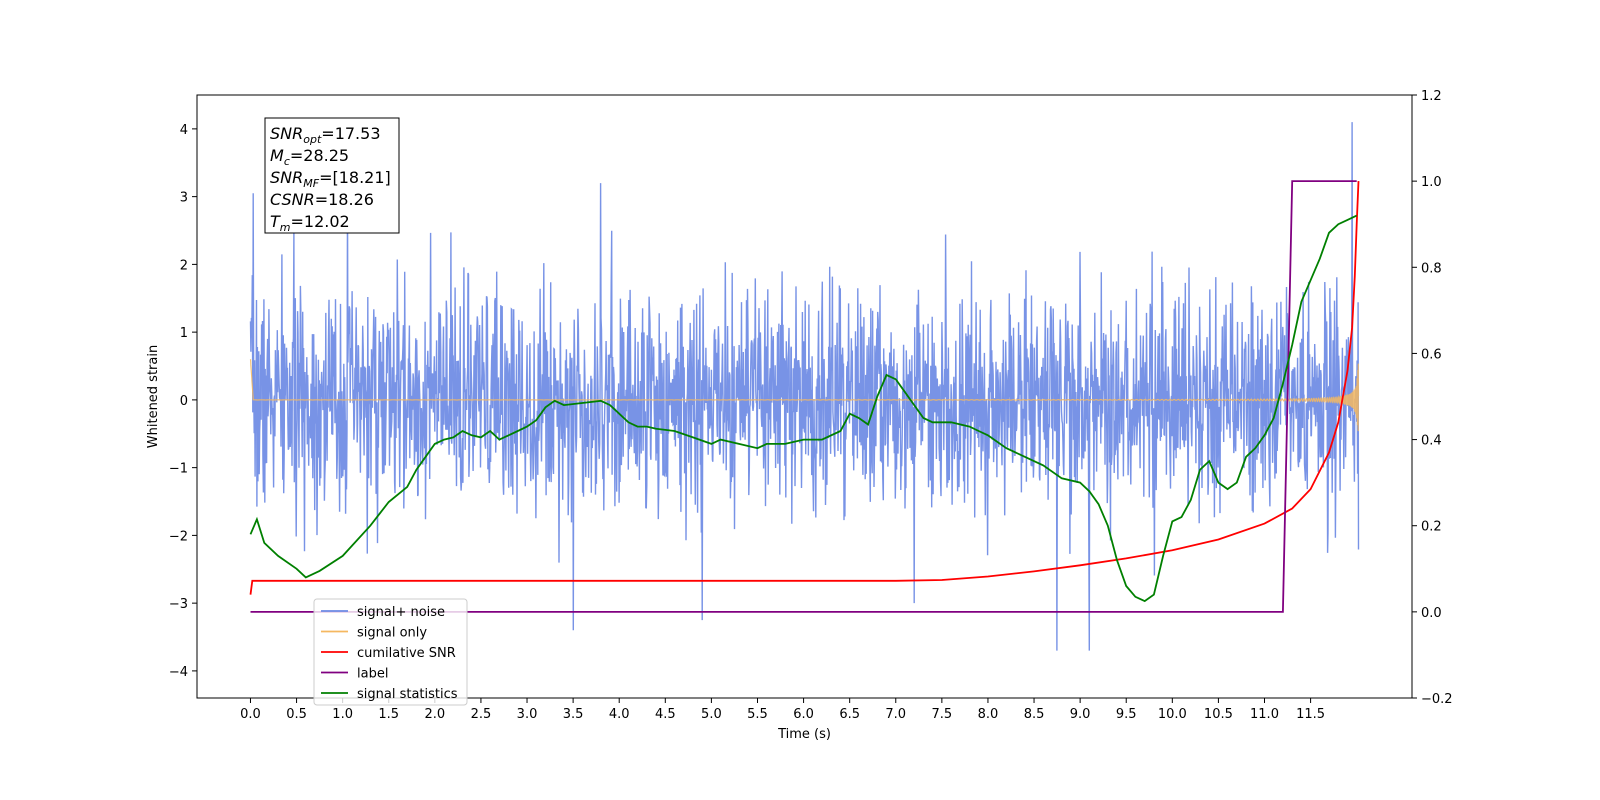 The width and height of the screenshot is (1600, 800). I want to click on y-tick-label: −4, so click(178, 672).